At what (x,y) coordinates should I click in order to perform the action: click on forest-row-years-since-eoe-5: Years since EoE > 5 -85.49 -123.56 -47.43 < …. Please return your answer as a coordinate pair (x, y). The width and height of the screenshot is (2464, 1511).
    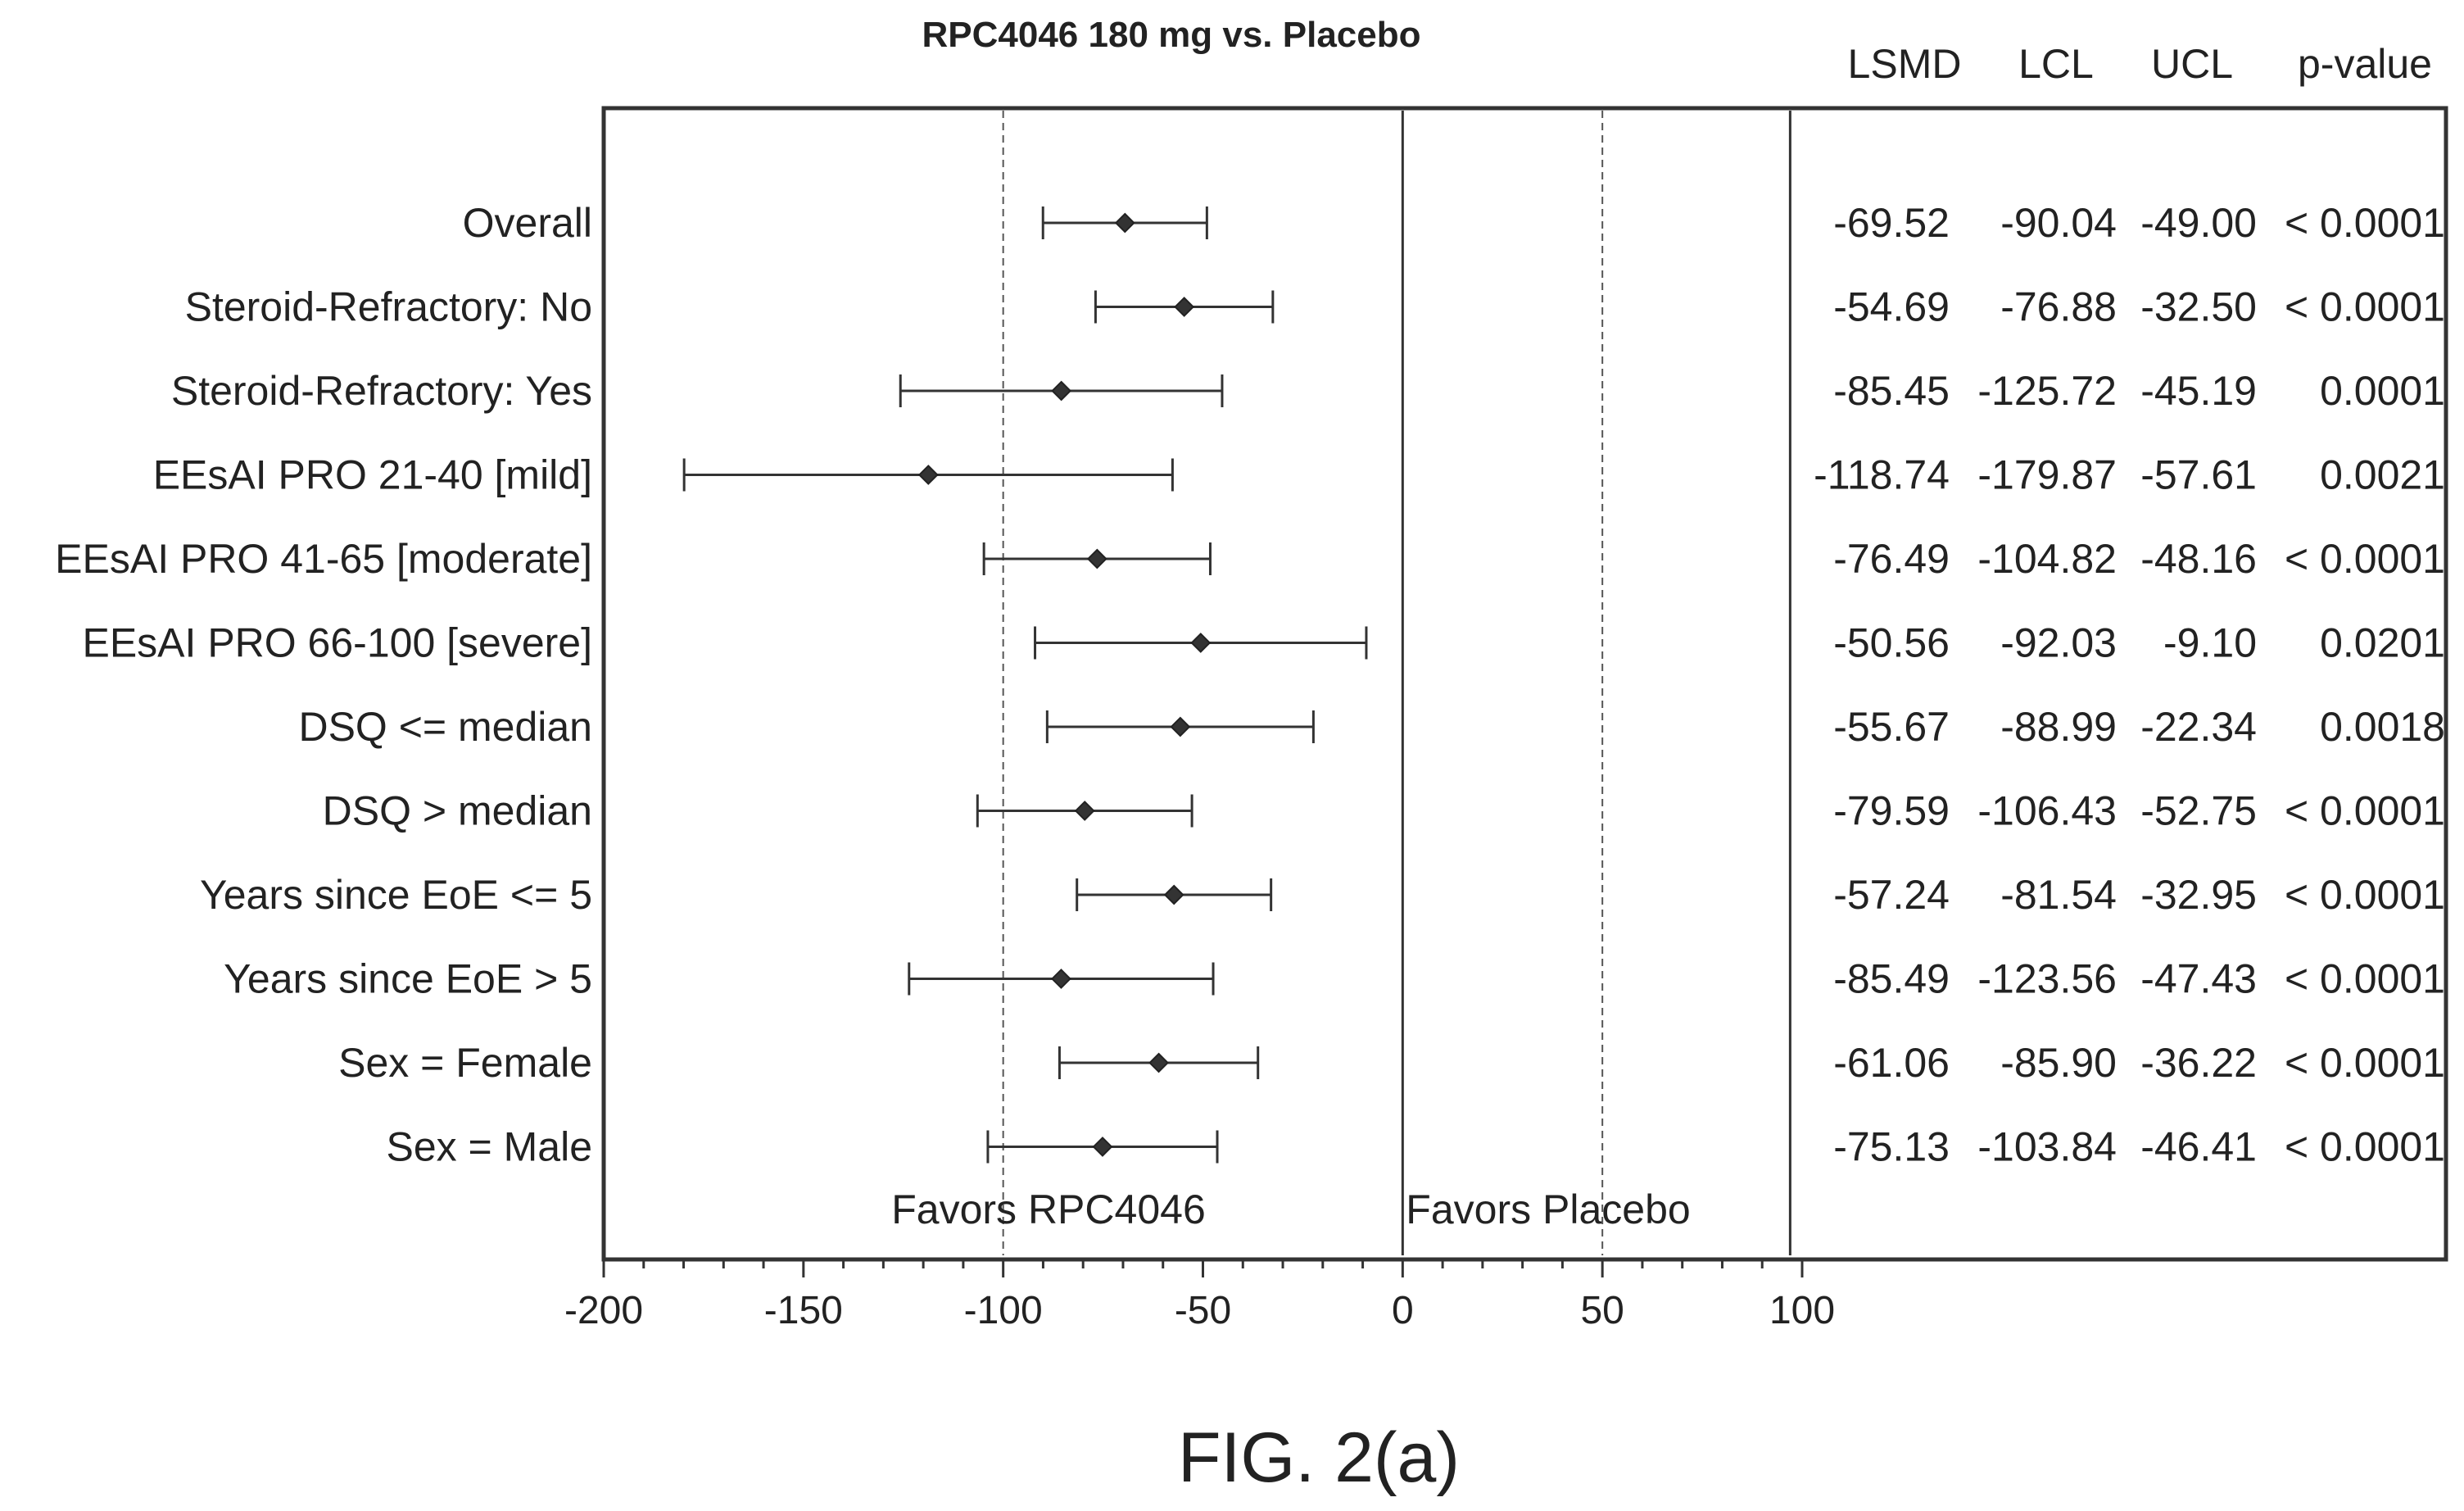
    Looking at the image, I should click on (1334, 979).